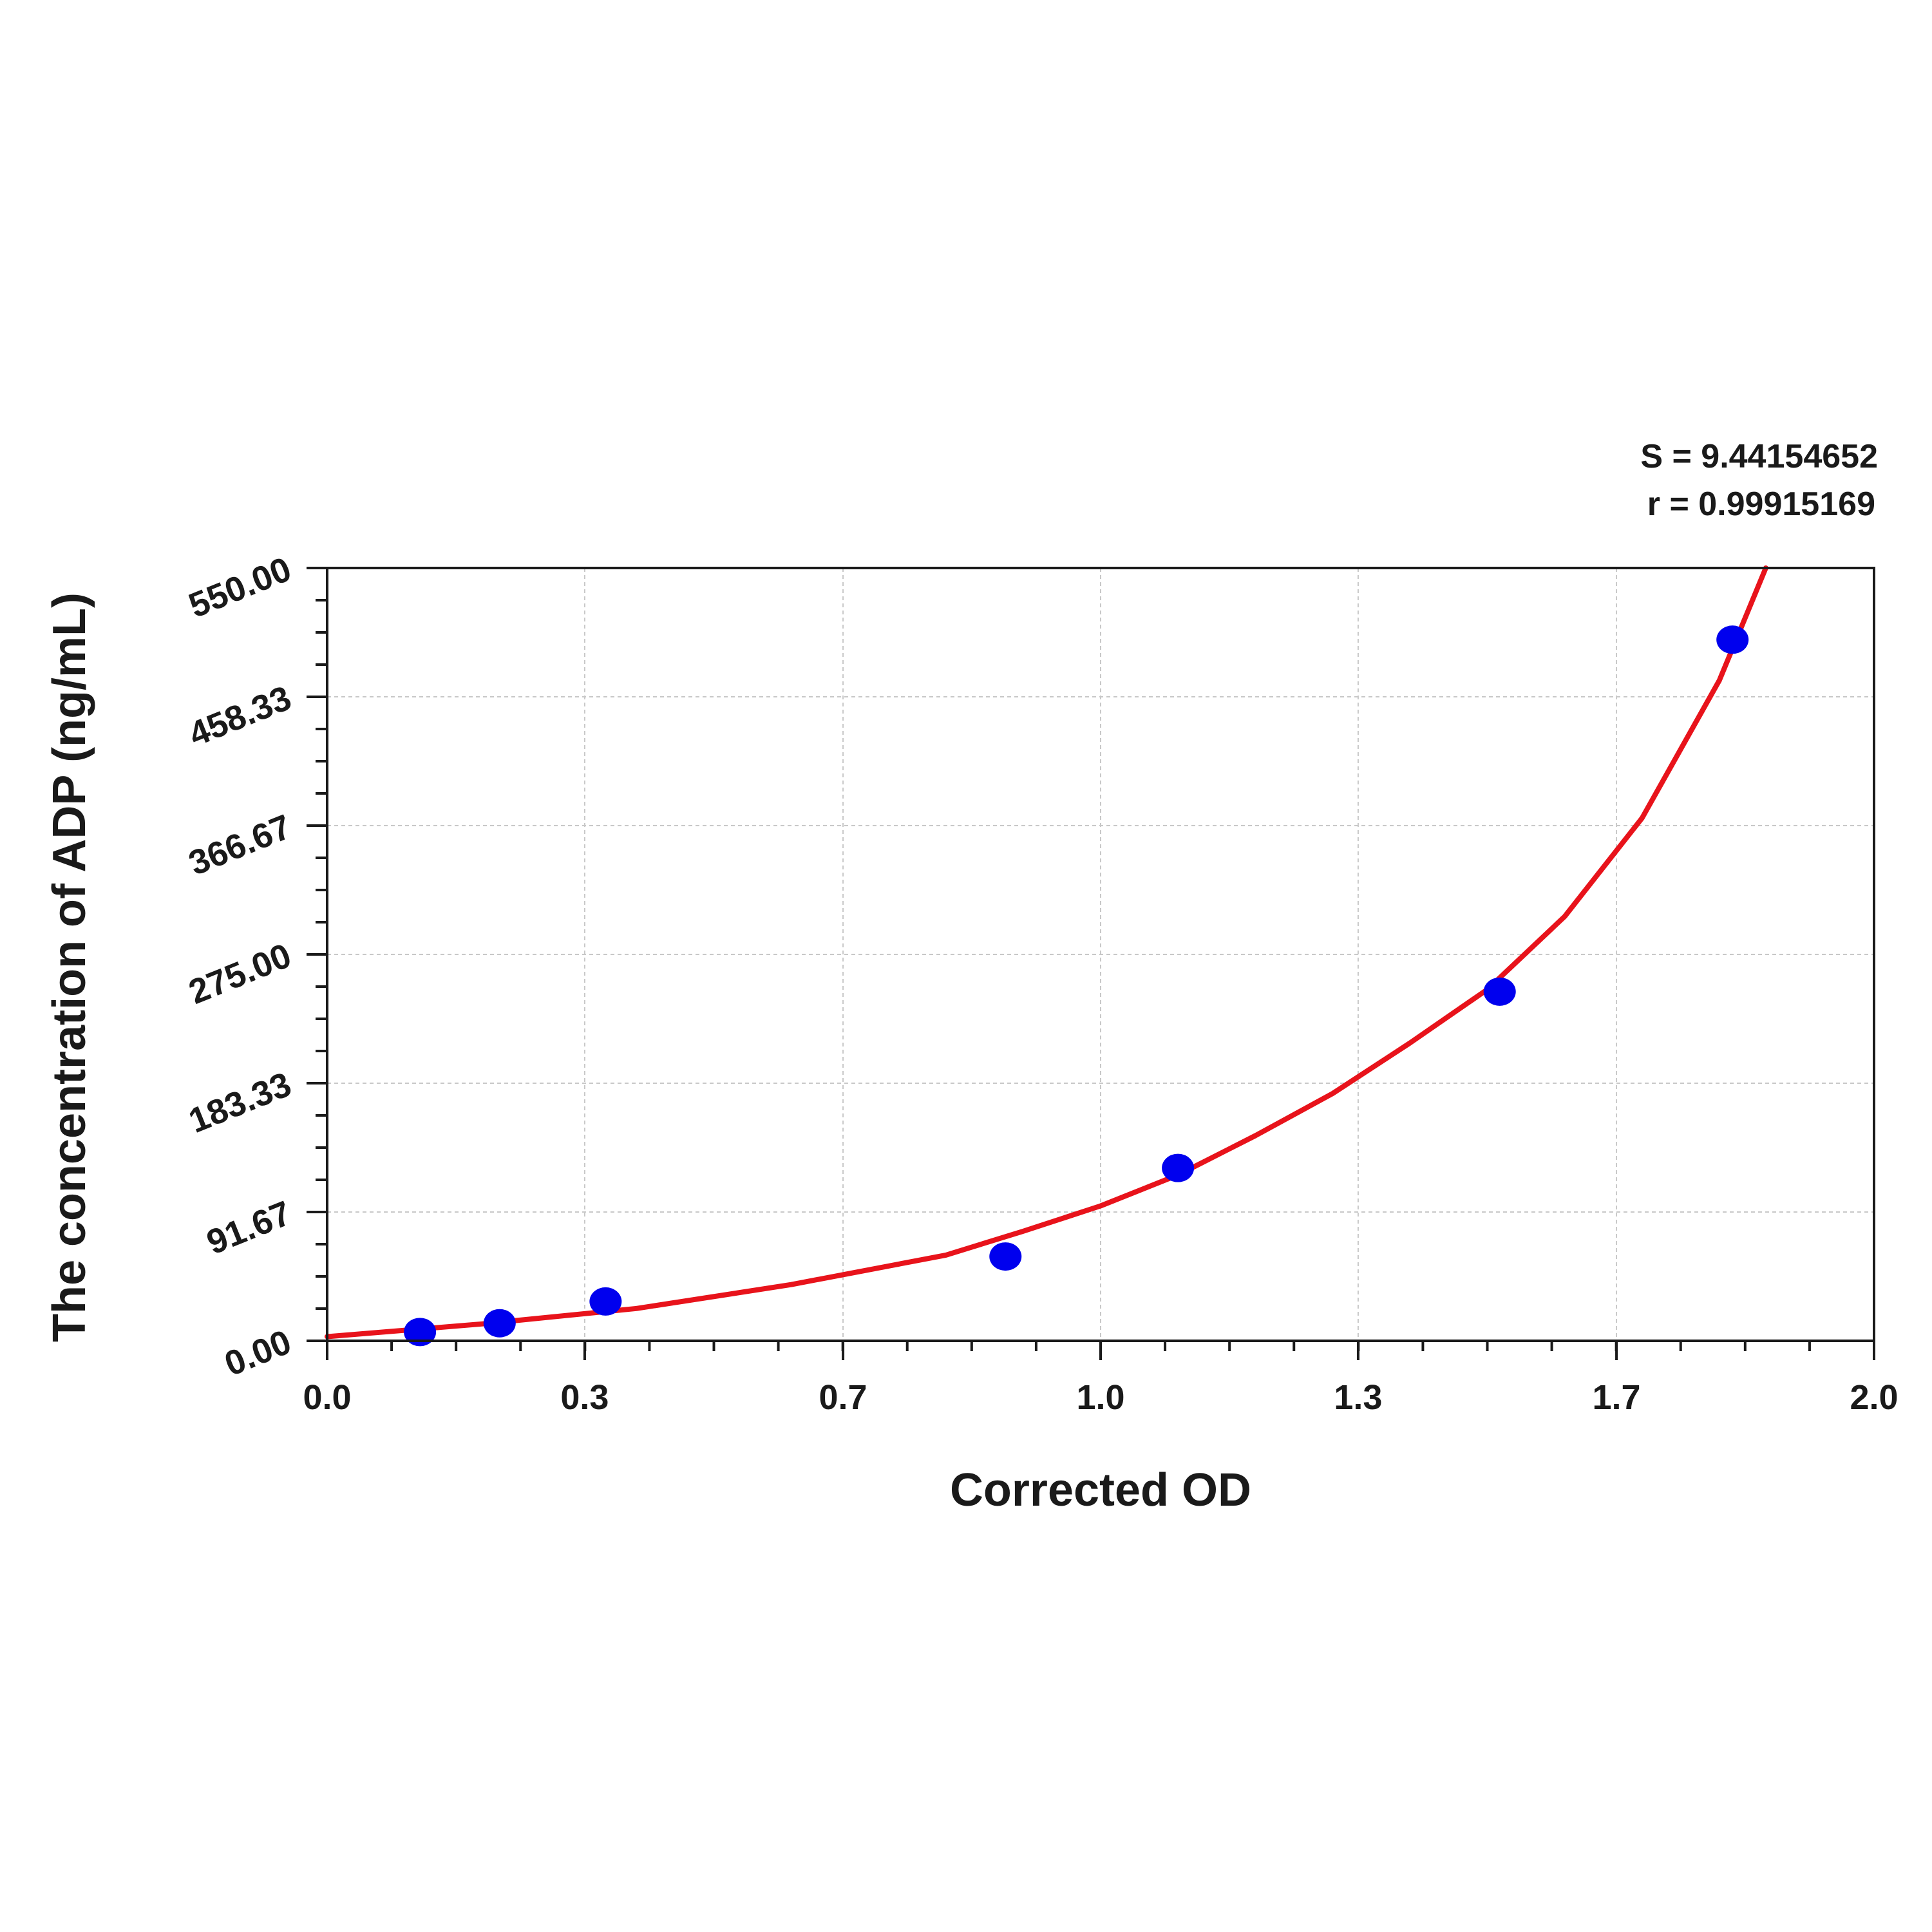 The height and width of the screenshot is (1932, 1932). I want to click on y-tick-label: 366.67, so click(240, 845).